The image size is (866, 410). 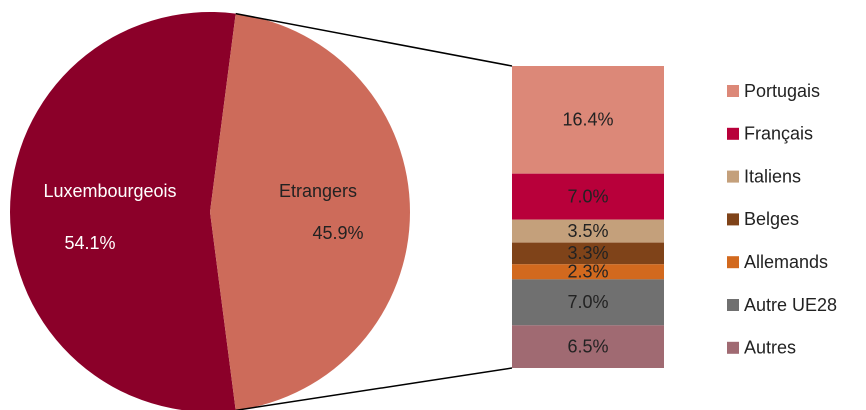 I want to click on segment-value-label: 3.5%, so click(x=587, y=231).